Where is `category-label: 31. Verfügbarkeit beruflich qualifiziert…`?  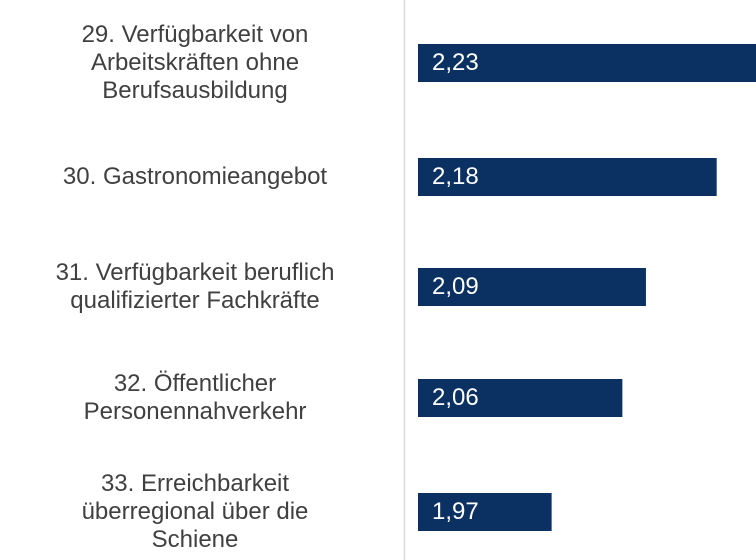 category-label: 31. Verfügbarkeit beruflich qualifiziert… is located at coordinates (195, 286).